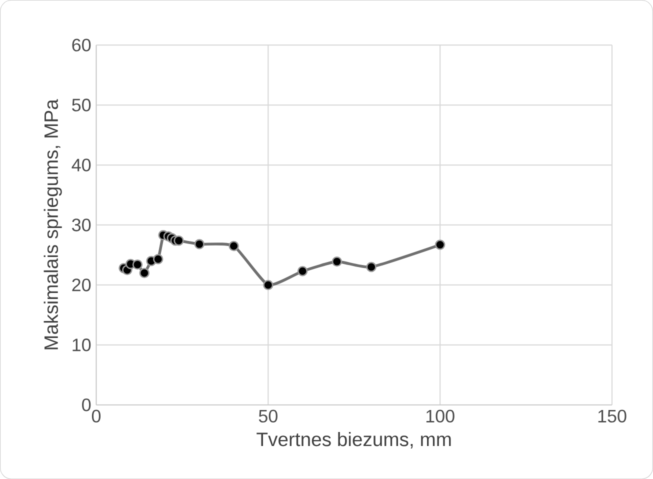 The height and width of the screenshot is (479, 653). Describe the element at coordinates (81, 165) in the screenshot. I see `y-tick-label: 40` at that location.